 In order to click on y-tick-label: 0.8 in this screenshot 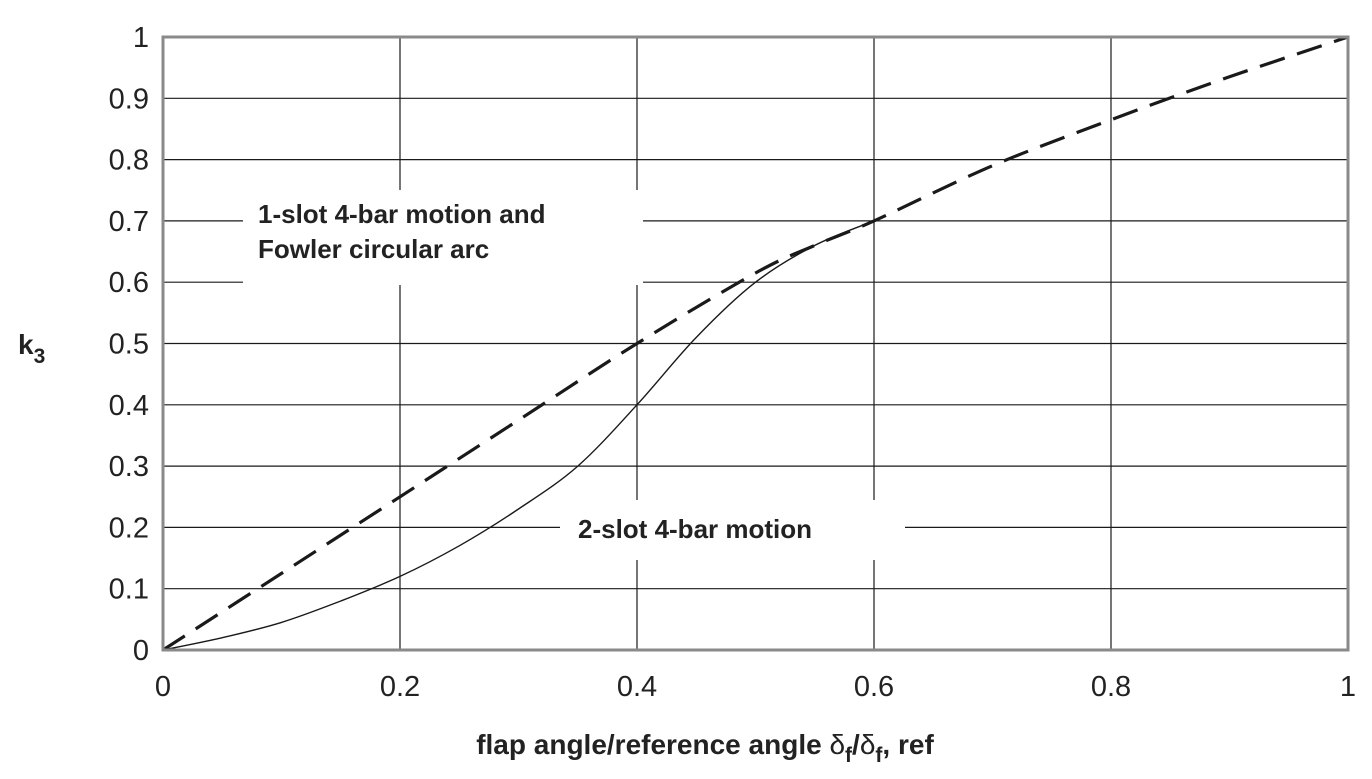, I will do `click(129, 161)`.